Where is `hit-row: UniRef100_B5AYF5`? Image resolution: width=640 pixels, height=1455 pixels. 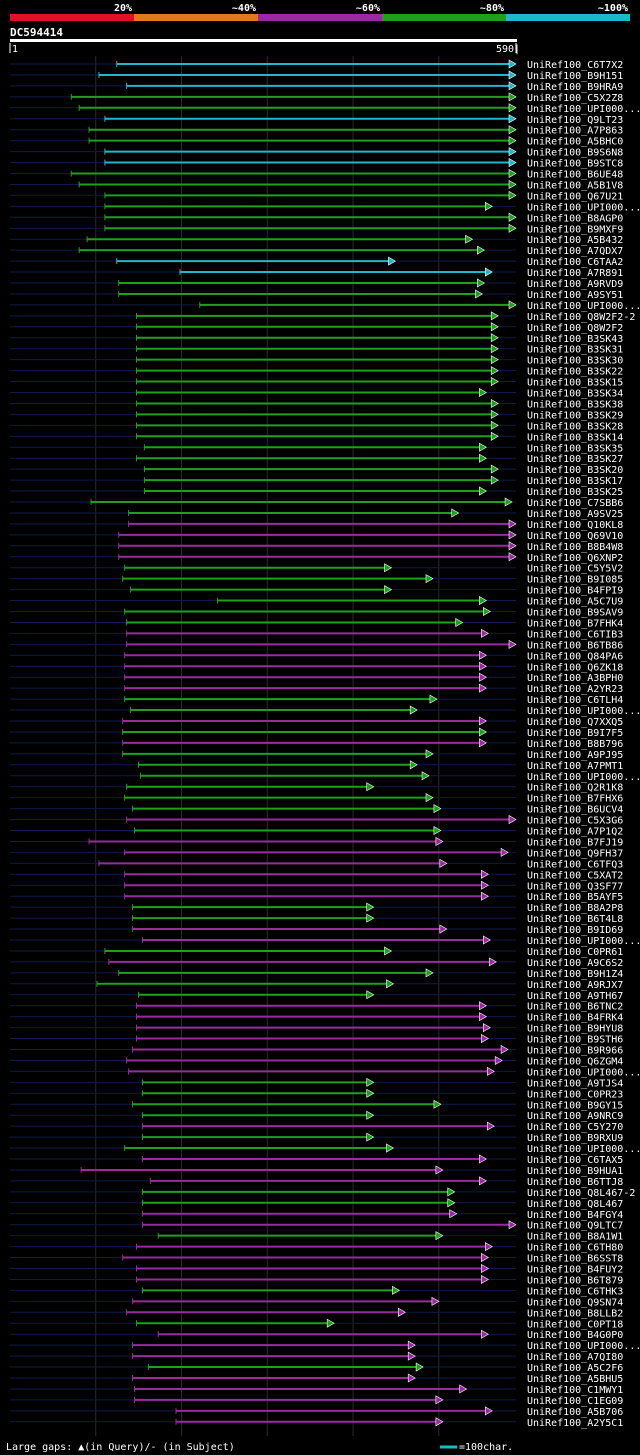
hit-row: UniRef100_B5AYF5 is located at coordinates (316, 897).